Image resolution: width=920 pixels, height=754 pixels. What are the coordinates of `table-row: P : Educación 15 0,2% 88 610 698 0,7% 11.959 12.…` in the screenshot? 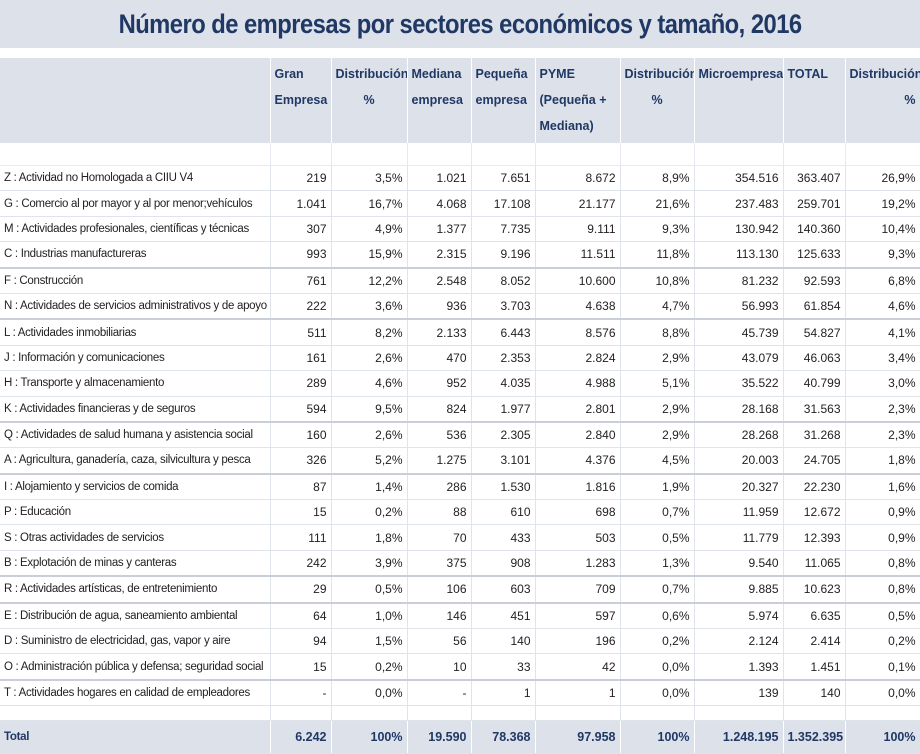 It's located at (460, 512).